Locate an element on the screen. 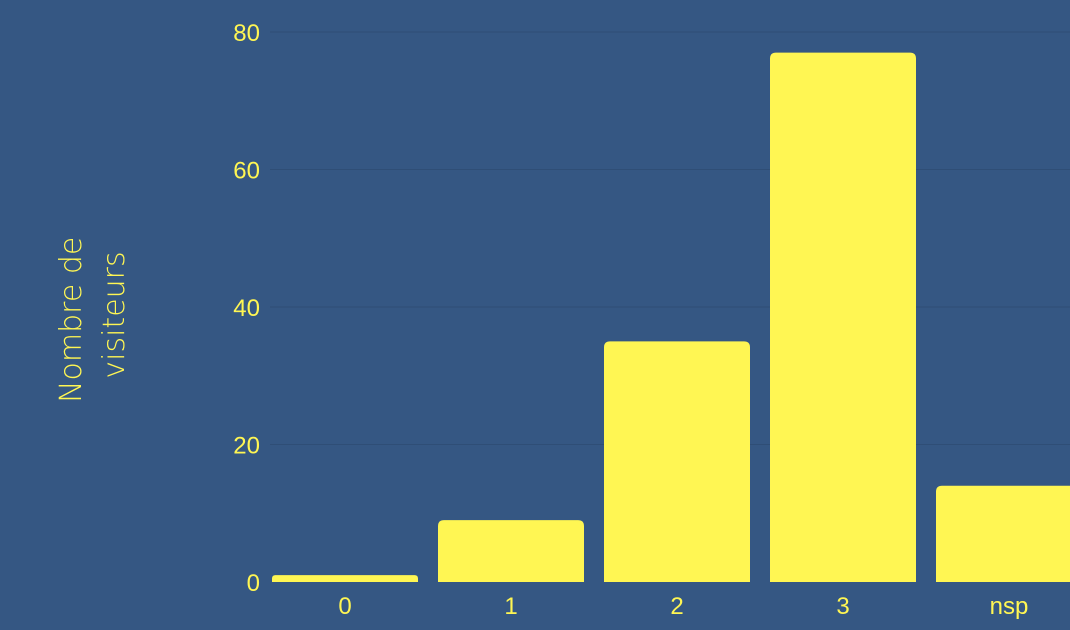 This screenshot has height=630, width=1070. y-tick-label: 60 is located at coordinates (246, 171).